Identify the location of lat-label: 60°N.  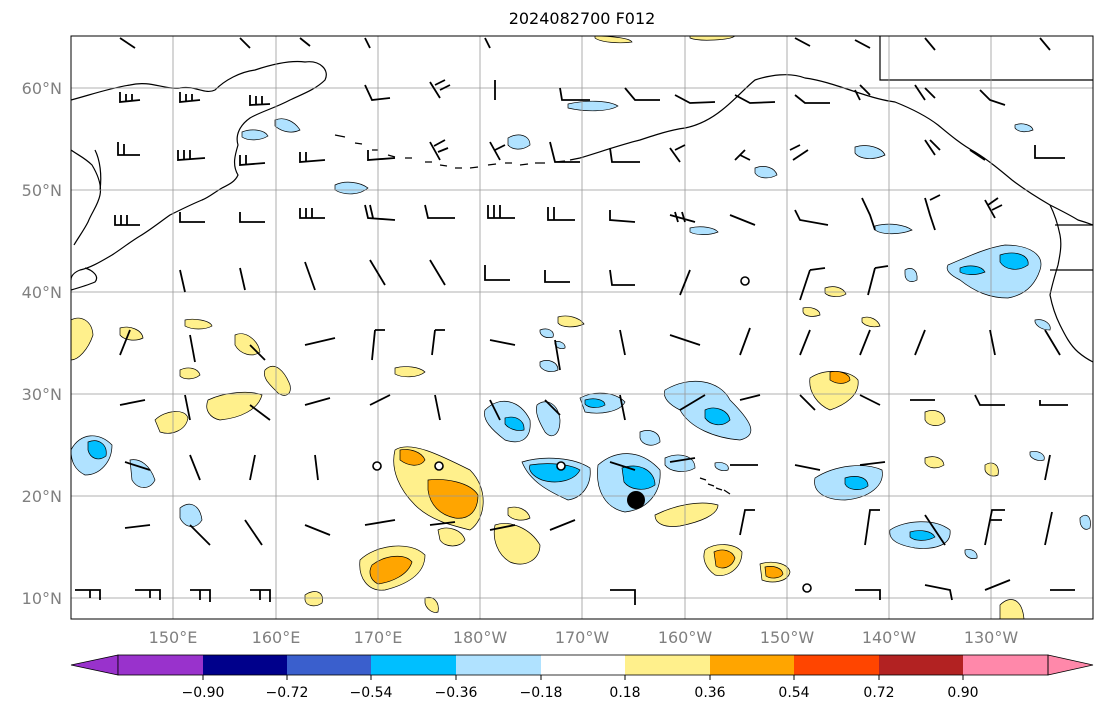
(42, 88).